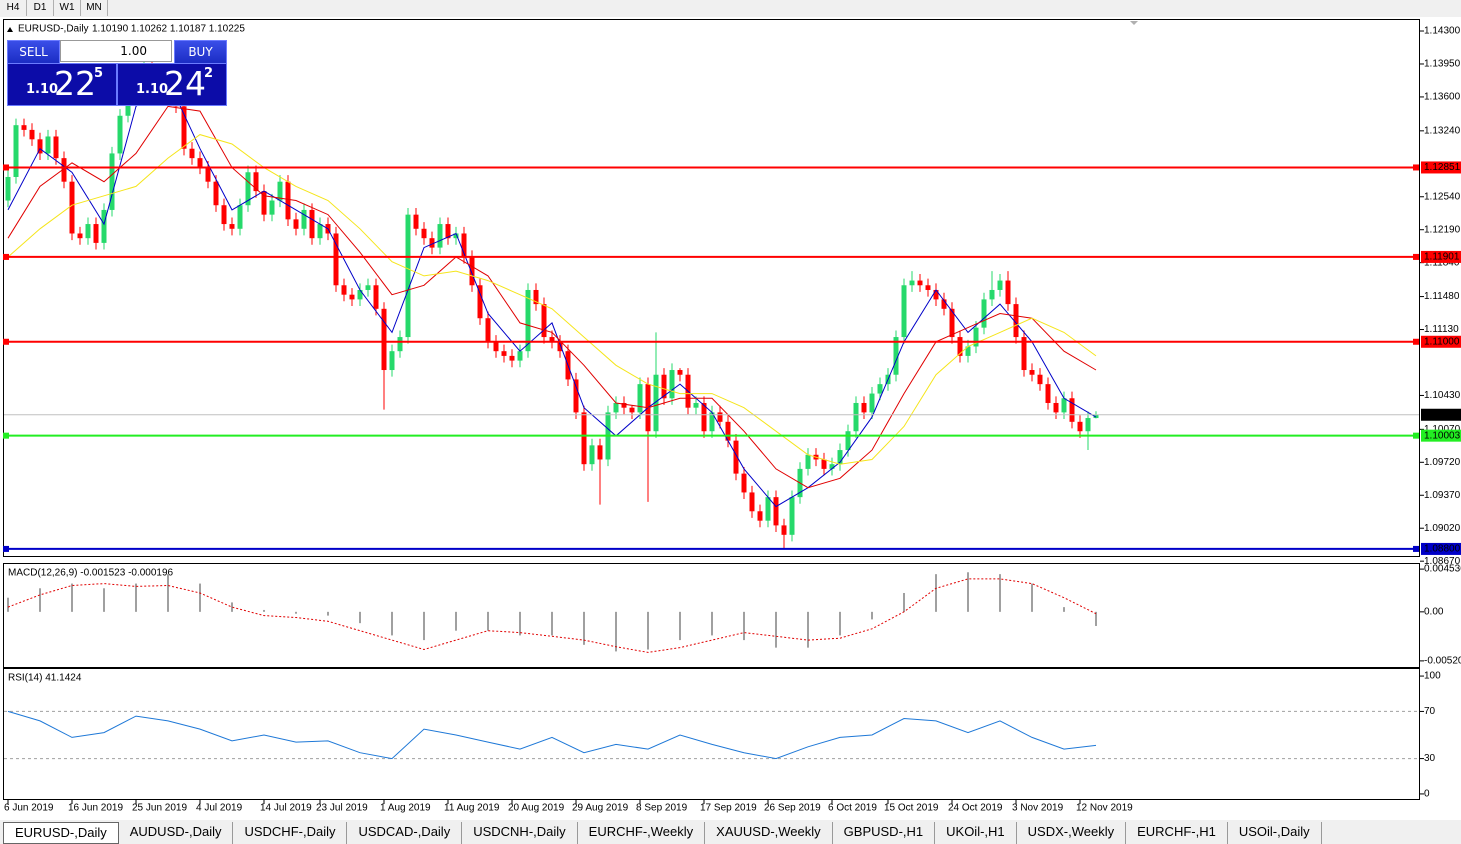 This screenshot has width=1461, height=844. I want to click on y-tick-label: 100, so click(1432, 676).